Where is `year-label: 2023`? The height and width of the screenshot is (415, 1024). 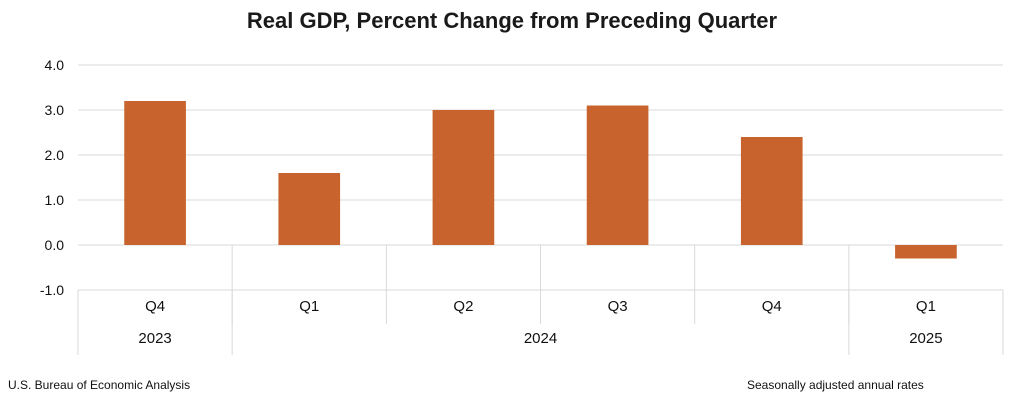
year-label: 2023 is located at coordinates (154, 338).